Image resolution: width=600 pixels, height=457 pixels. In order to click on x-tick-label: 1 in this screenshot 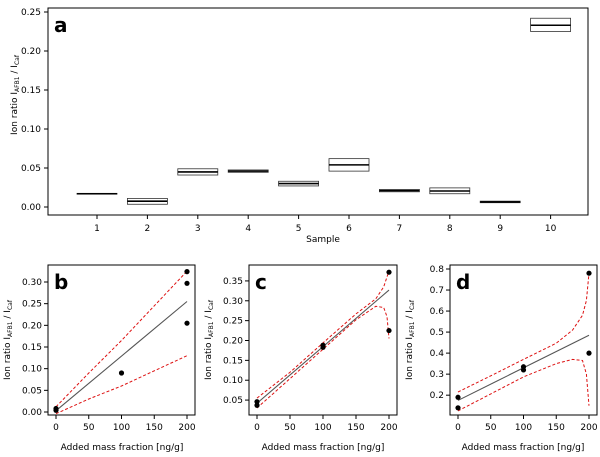, I will do `click(97, 229)`.